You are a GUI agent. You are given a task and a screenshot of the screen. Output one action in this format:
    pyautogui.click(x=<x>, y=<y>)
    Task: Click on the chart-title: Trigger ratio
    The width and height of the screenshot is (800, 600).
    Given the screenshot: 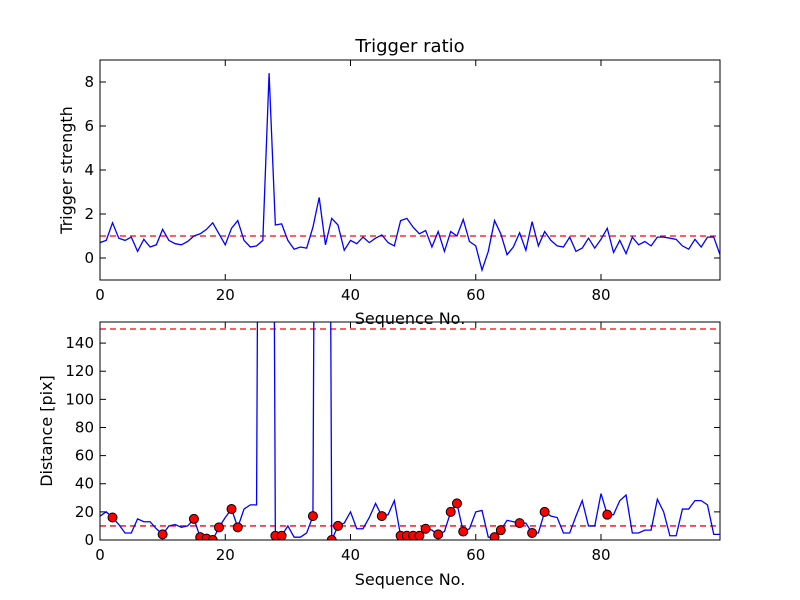 What is the action you would take?
    pyautogui.click(x=409, y=46)
    